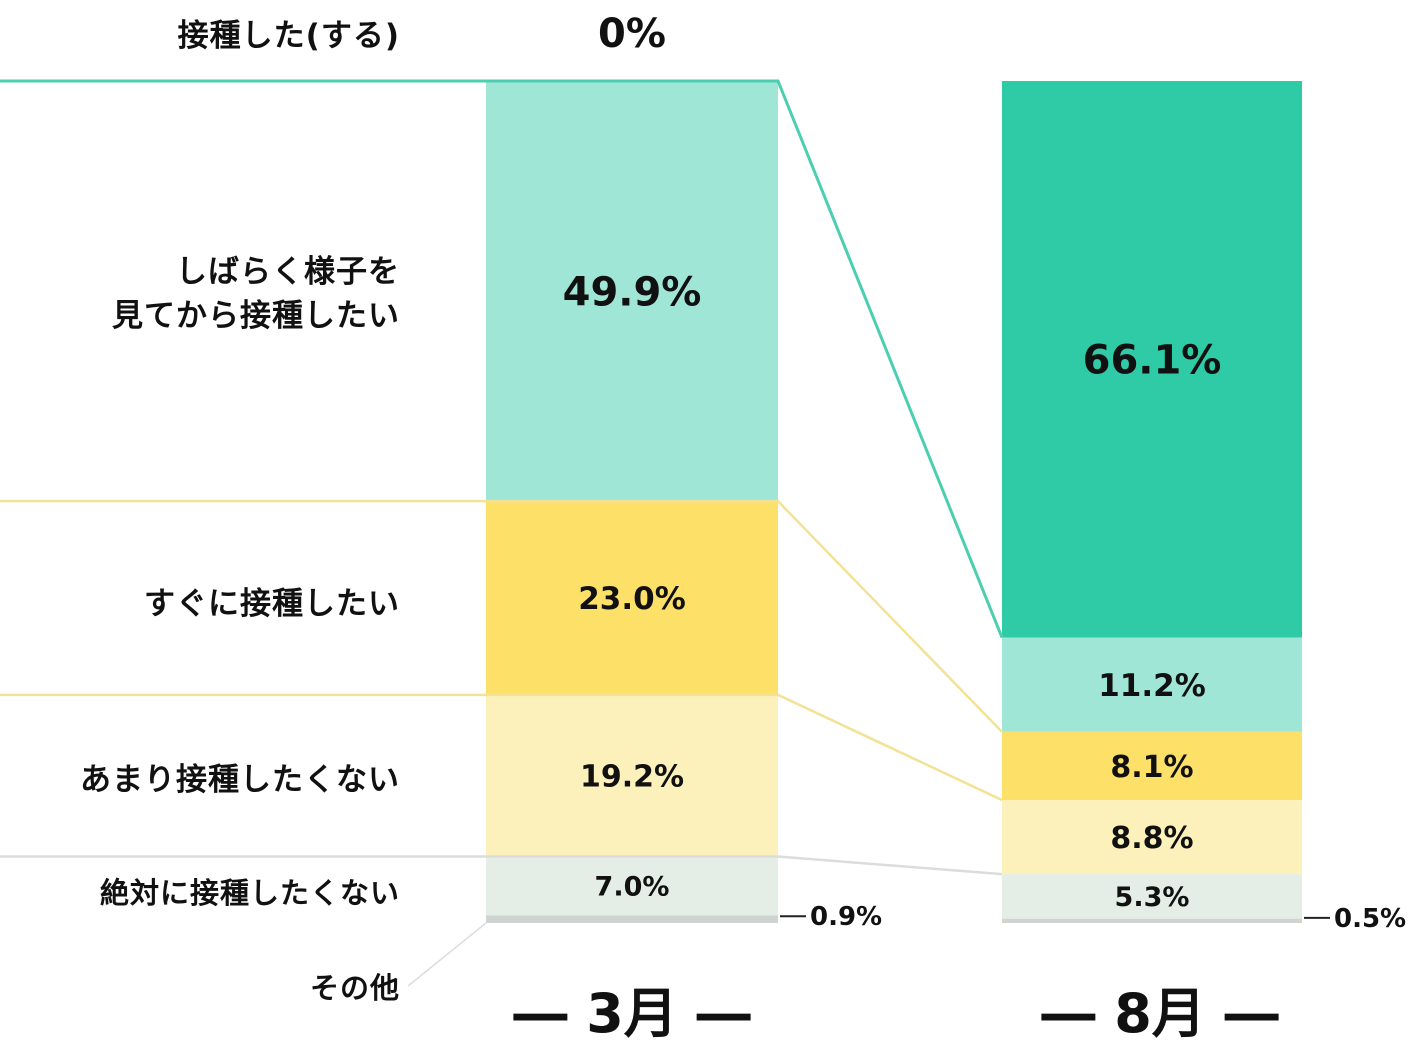  I want to click on legend-label-other: その他, so click(354, 988).